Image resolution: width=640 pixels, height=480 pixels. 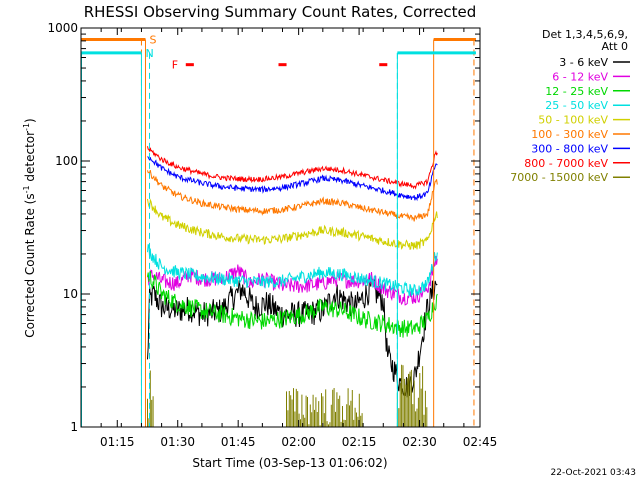 I want to click on x-tick-label: 02:45, so click(x=480, y=442).